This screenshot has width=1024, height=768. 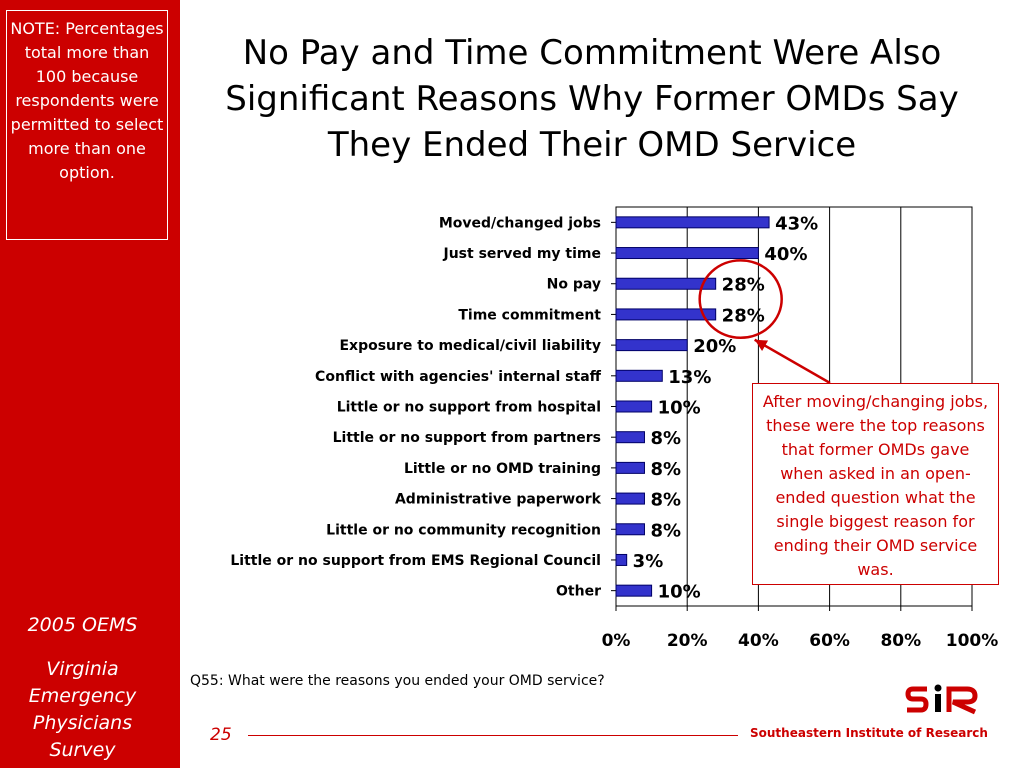 What do you see at coordinates (785, 254) in the screenshot?
I see `data-label: 40%` at bounding box center [785, 254].